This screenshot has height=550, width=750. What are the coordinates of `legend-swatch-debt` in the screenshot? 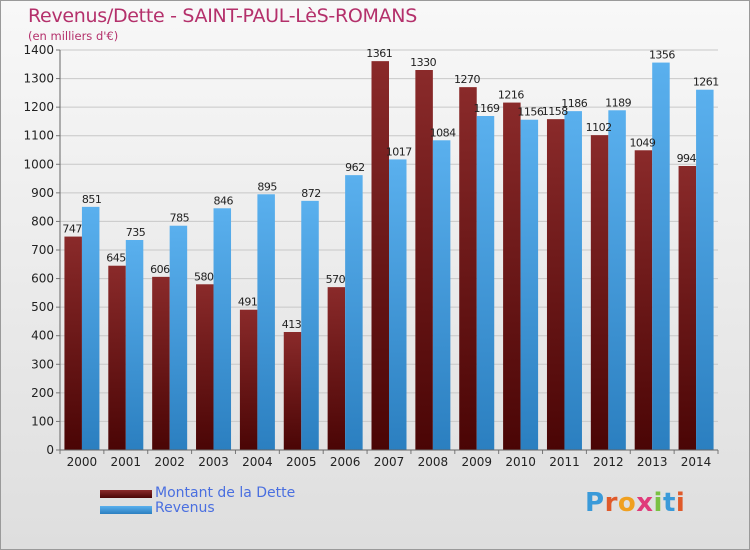 It's located at (126, 494).